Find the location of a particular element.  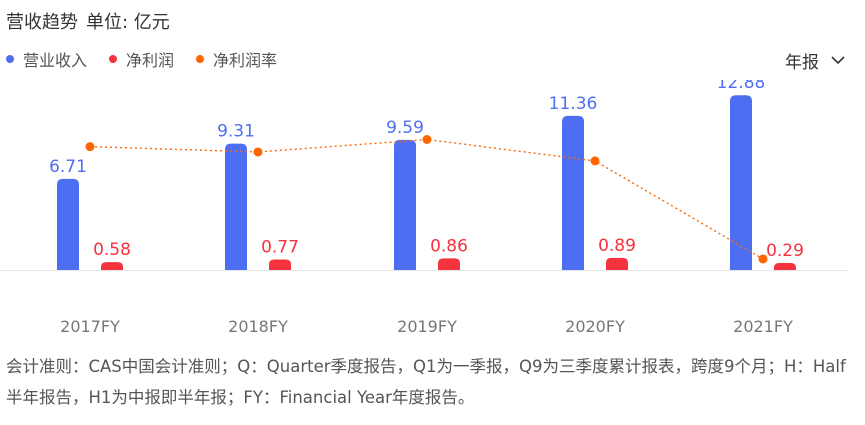

title-text: 营收趋势 is located at coordinates (42, 22).